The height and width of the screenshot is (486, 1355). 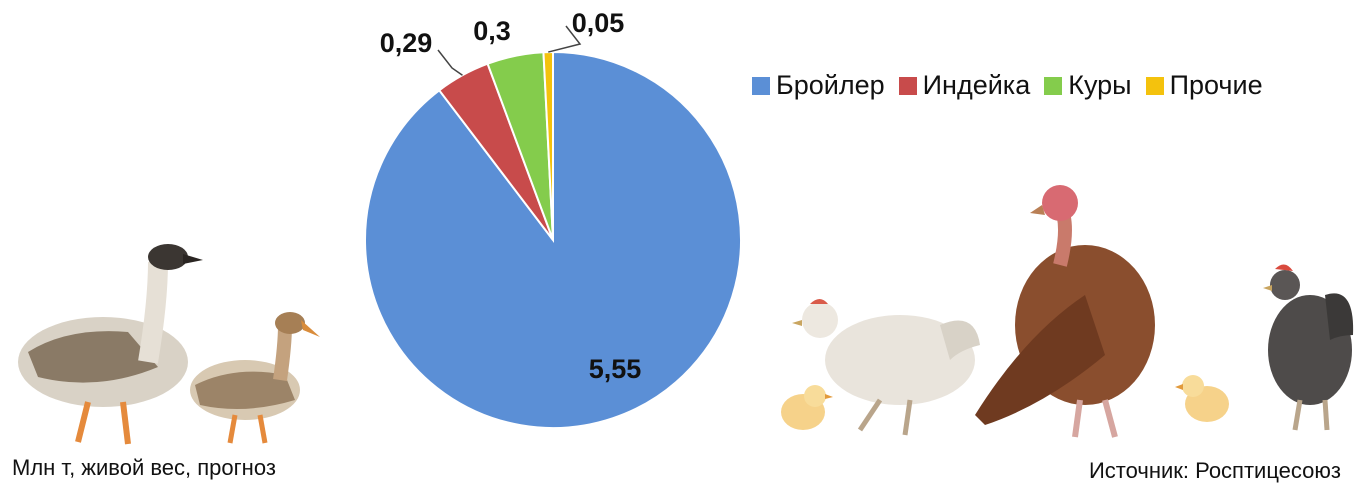 I want to click on legend-swatch-hens, so click(x=1053, y=85).